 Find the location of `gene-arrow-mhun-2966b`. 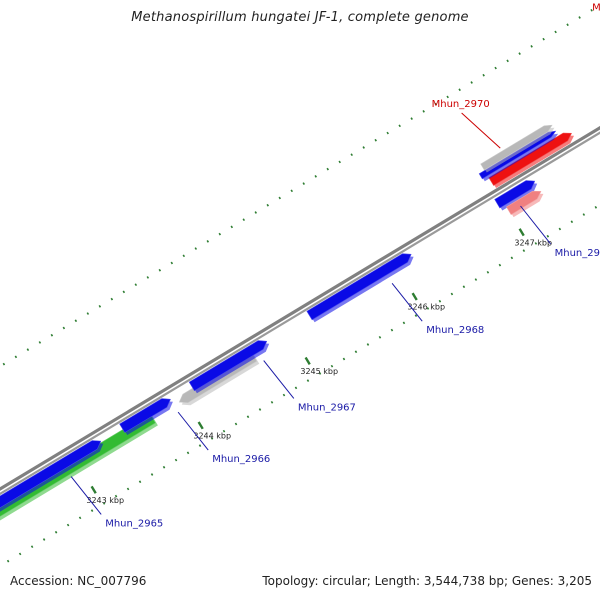

gene-arrow-mhun-2966b is located at coordinates (145, 415).